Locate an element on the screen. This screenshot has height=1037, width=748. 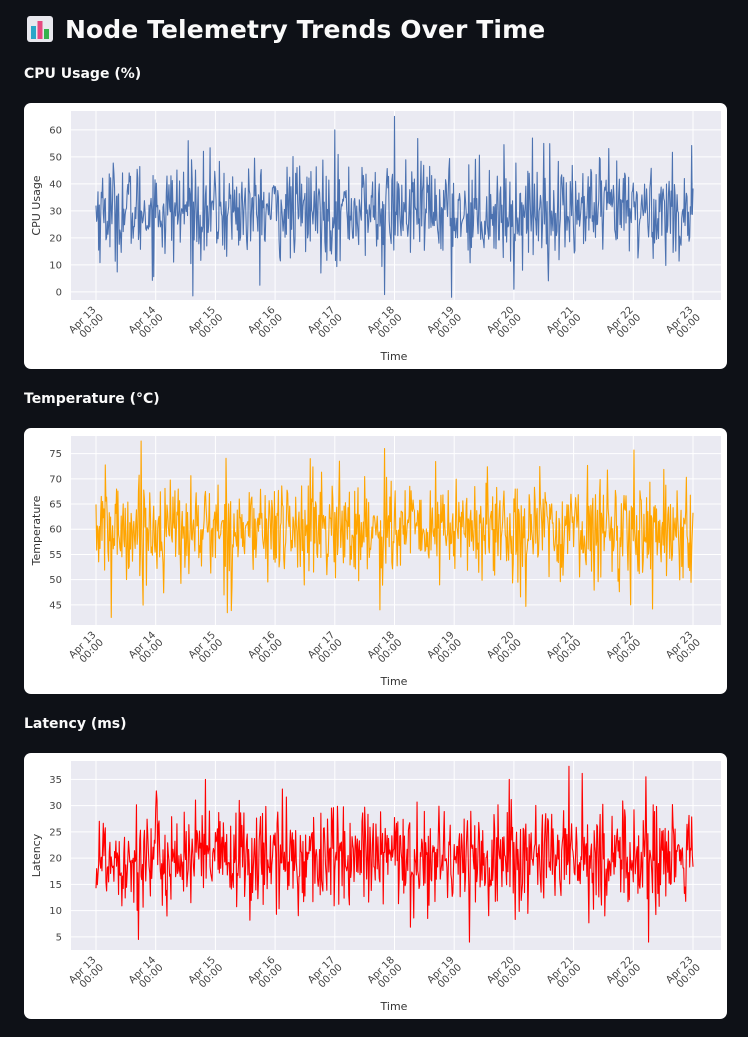
y-tick-label: 65 is located at coordinates (55, 505).